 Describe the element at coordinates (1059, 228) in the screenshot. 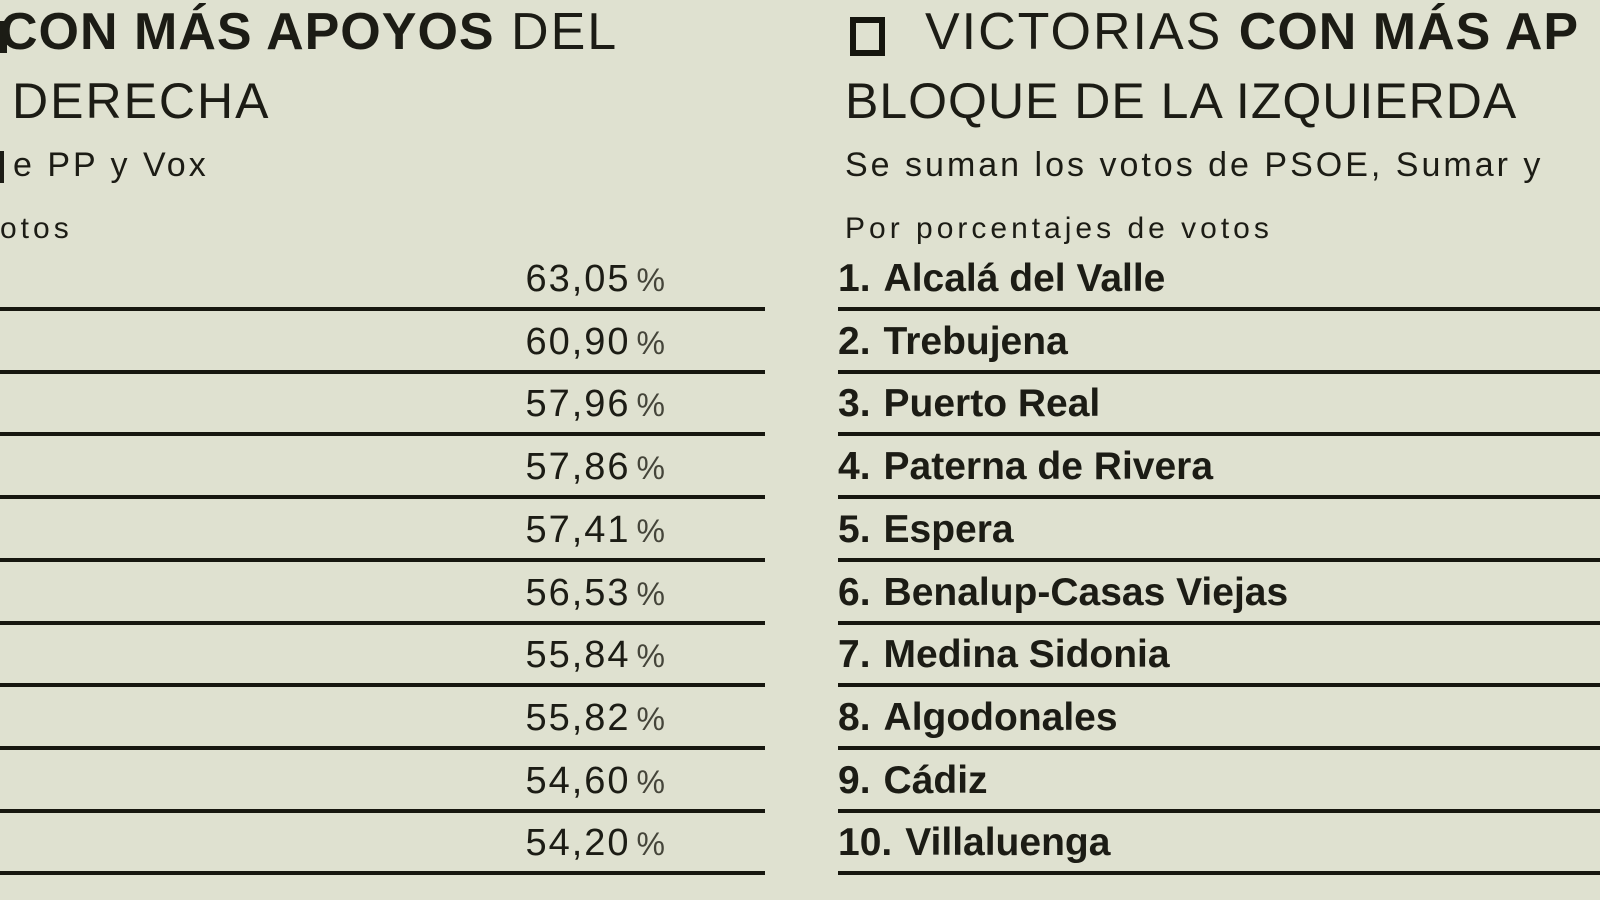

I see `panel-unit-label: Por porcentajes de votos` at that location.